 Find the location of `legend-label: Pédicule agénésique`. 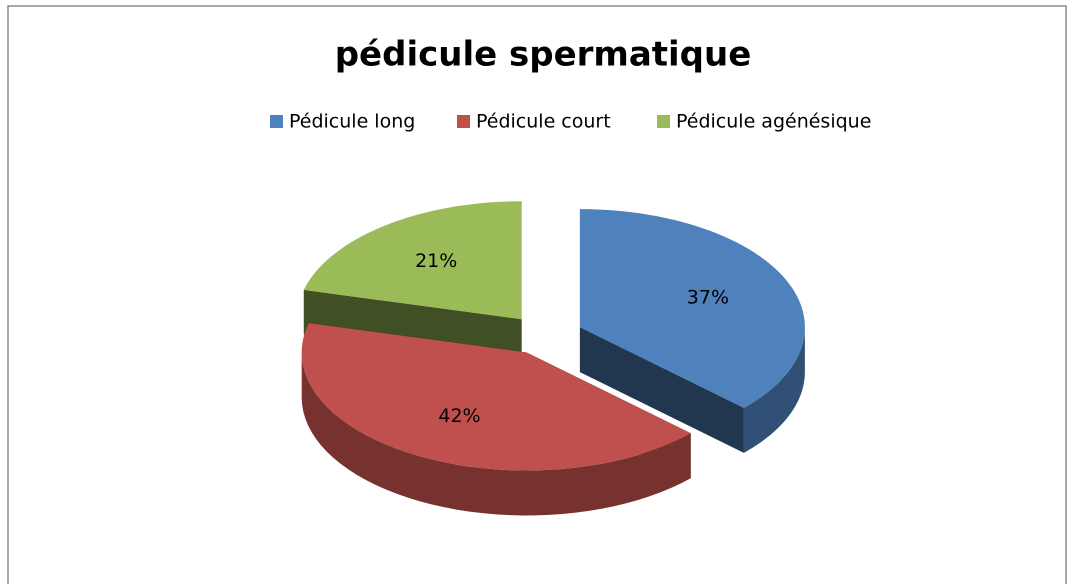

legend-label: Pédicule agénésique is located at coordinates (773, 122).